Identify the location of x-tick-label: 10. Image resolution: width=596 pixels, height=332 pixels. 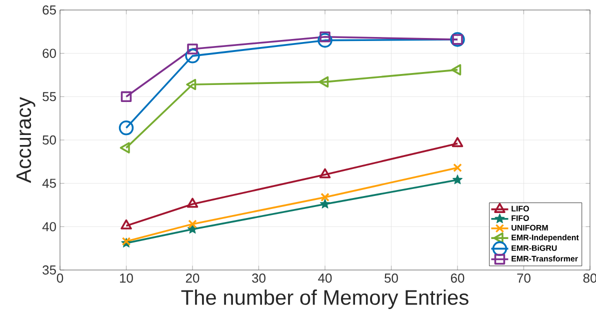
(126, 278).